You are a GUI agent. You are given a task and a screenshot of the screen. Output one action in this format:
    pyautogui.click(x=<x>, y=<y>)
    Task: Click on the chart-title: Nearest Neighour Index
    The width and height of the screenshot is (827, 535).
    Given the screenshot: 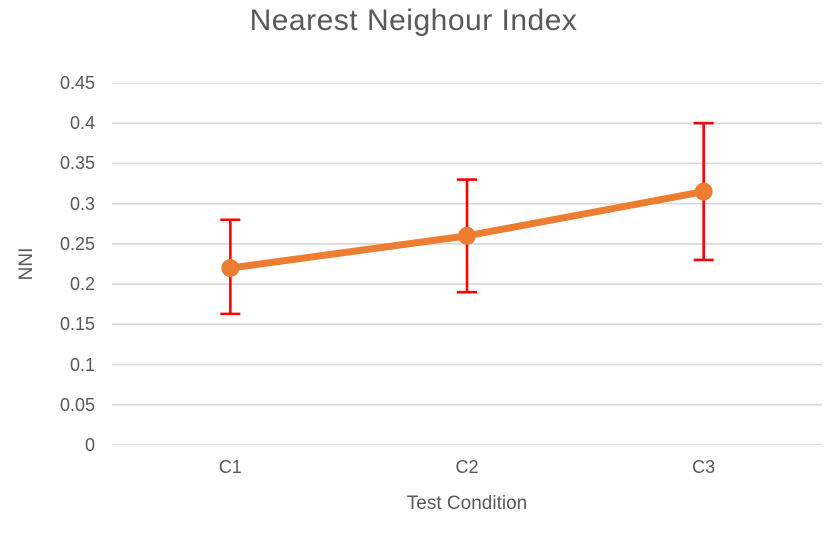 What is the action you would take?
    pyautogui.click(x=413, y=20)
    